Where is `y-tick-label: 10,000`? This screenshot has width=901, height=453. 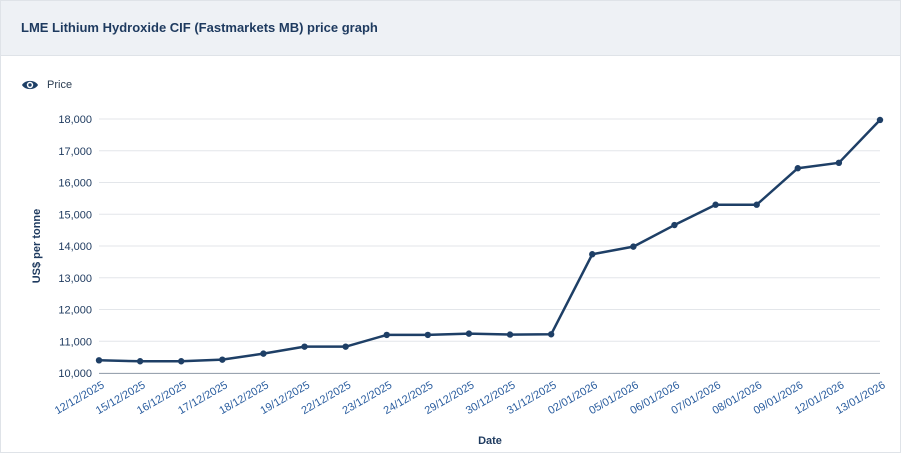 y-tick-label: 10,000 is located at coordinates (75, 374).